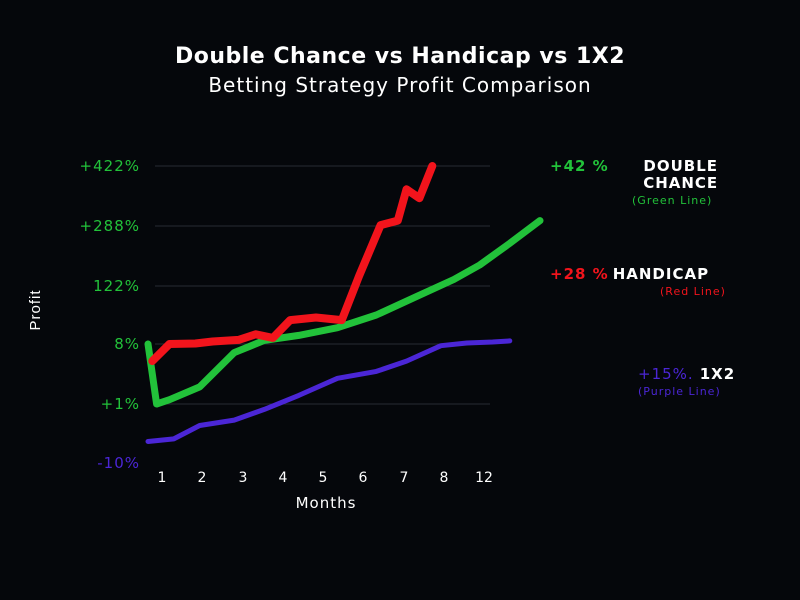 This screenshot has width=800, height=600. I want to click on series-line-1x2, so click(329, 391).